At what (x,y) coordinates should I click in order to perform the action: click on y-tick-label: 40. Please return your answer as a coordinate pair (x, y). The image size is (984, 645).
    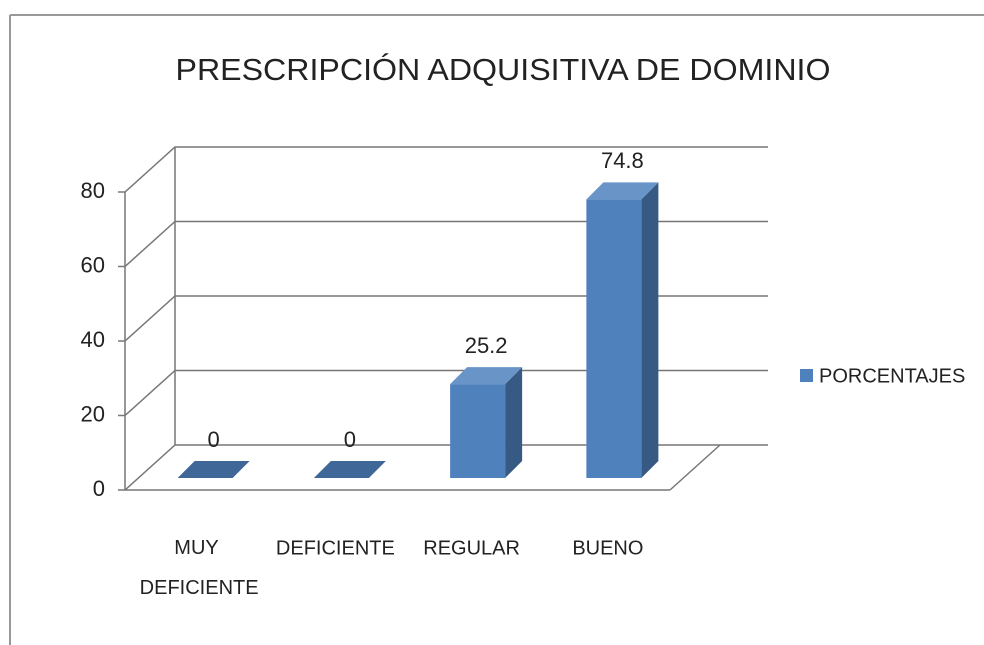
    Looking at the image, I should click on (93, 339).